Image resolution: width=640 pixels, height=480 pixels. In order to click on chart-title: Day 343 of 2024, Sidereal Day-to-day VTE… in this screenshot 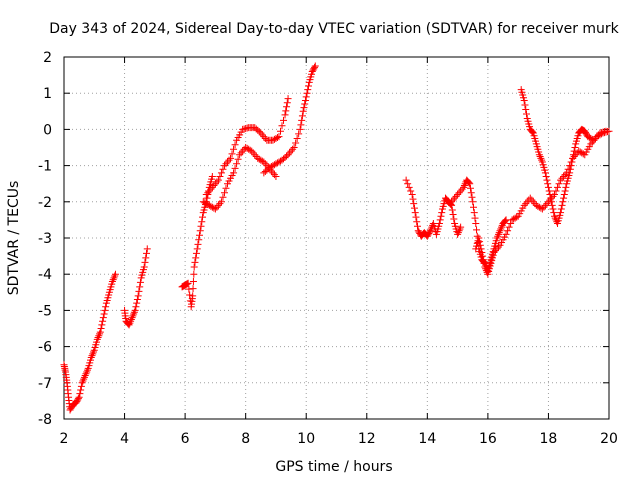, I will do `click(334, 29)`.